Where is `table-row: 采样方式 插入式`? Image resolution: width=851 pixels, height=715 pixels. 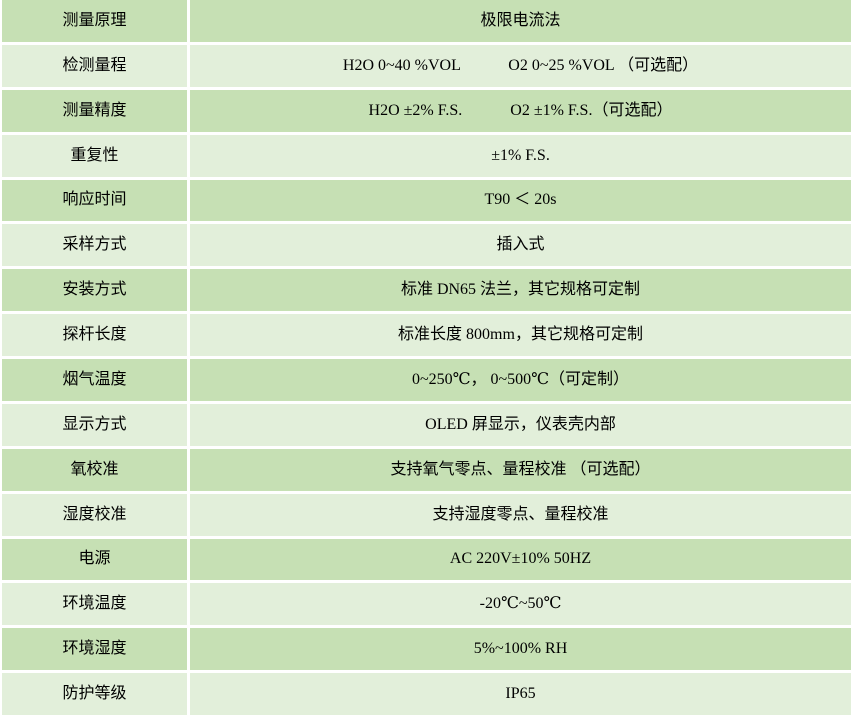
table-row: 采样方式 插入式 is located at coordinates (426, 245).